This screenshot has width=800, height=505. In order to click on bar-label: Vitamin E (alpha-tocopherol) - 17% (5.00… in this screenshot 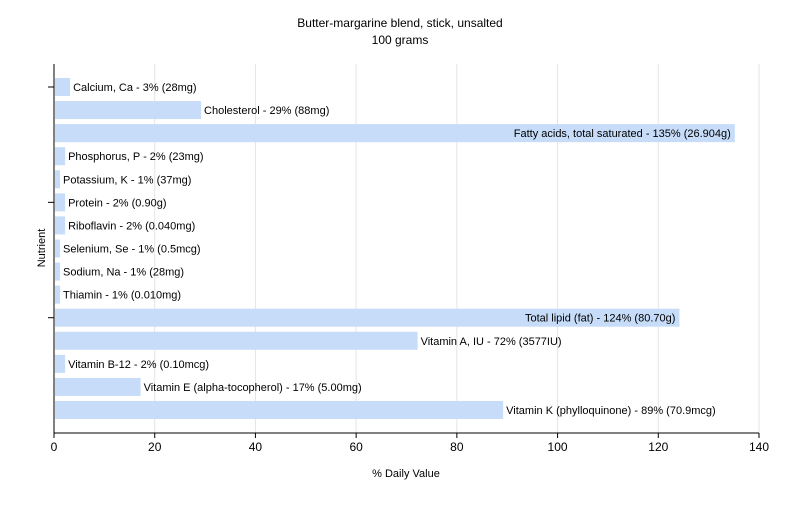, I will do `click(253, 388)`.